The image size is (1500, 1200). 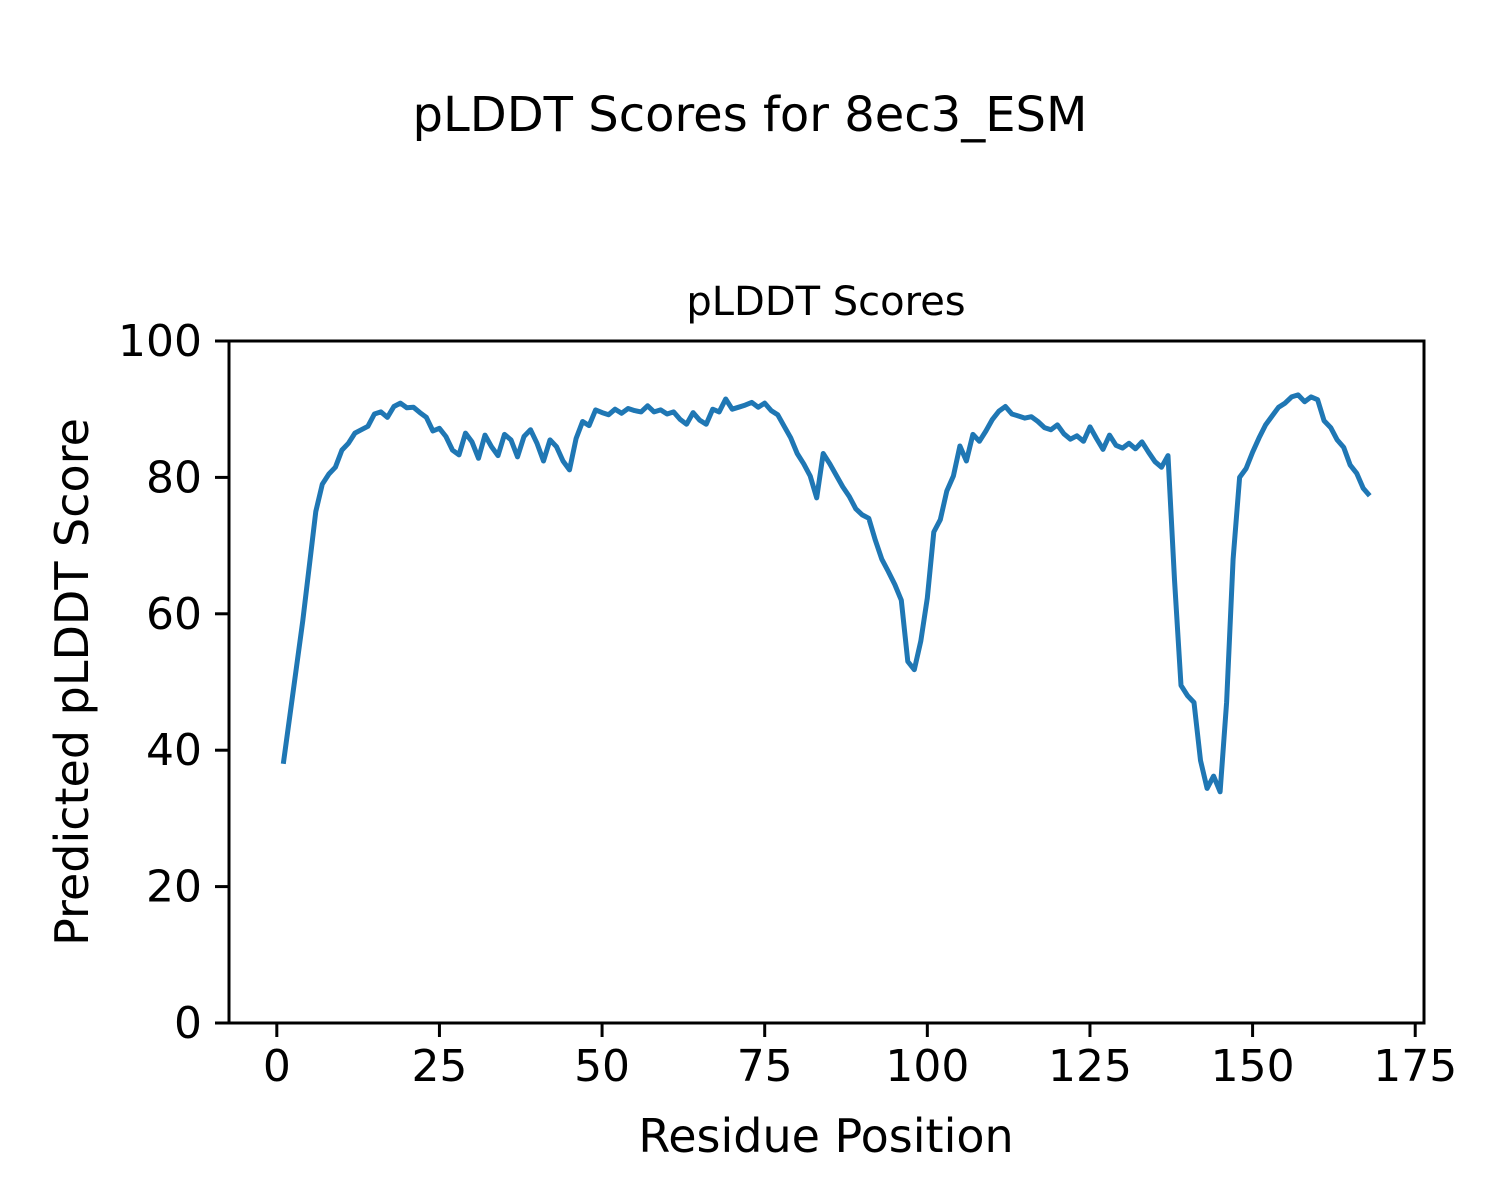 What do you see at coordinates (825, 302) in the screenshot?
I see `axes-title: pLDDT Scores` at bounding box center [825, 302].